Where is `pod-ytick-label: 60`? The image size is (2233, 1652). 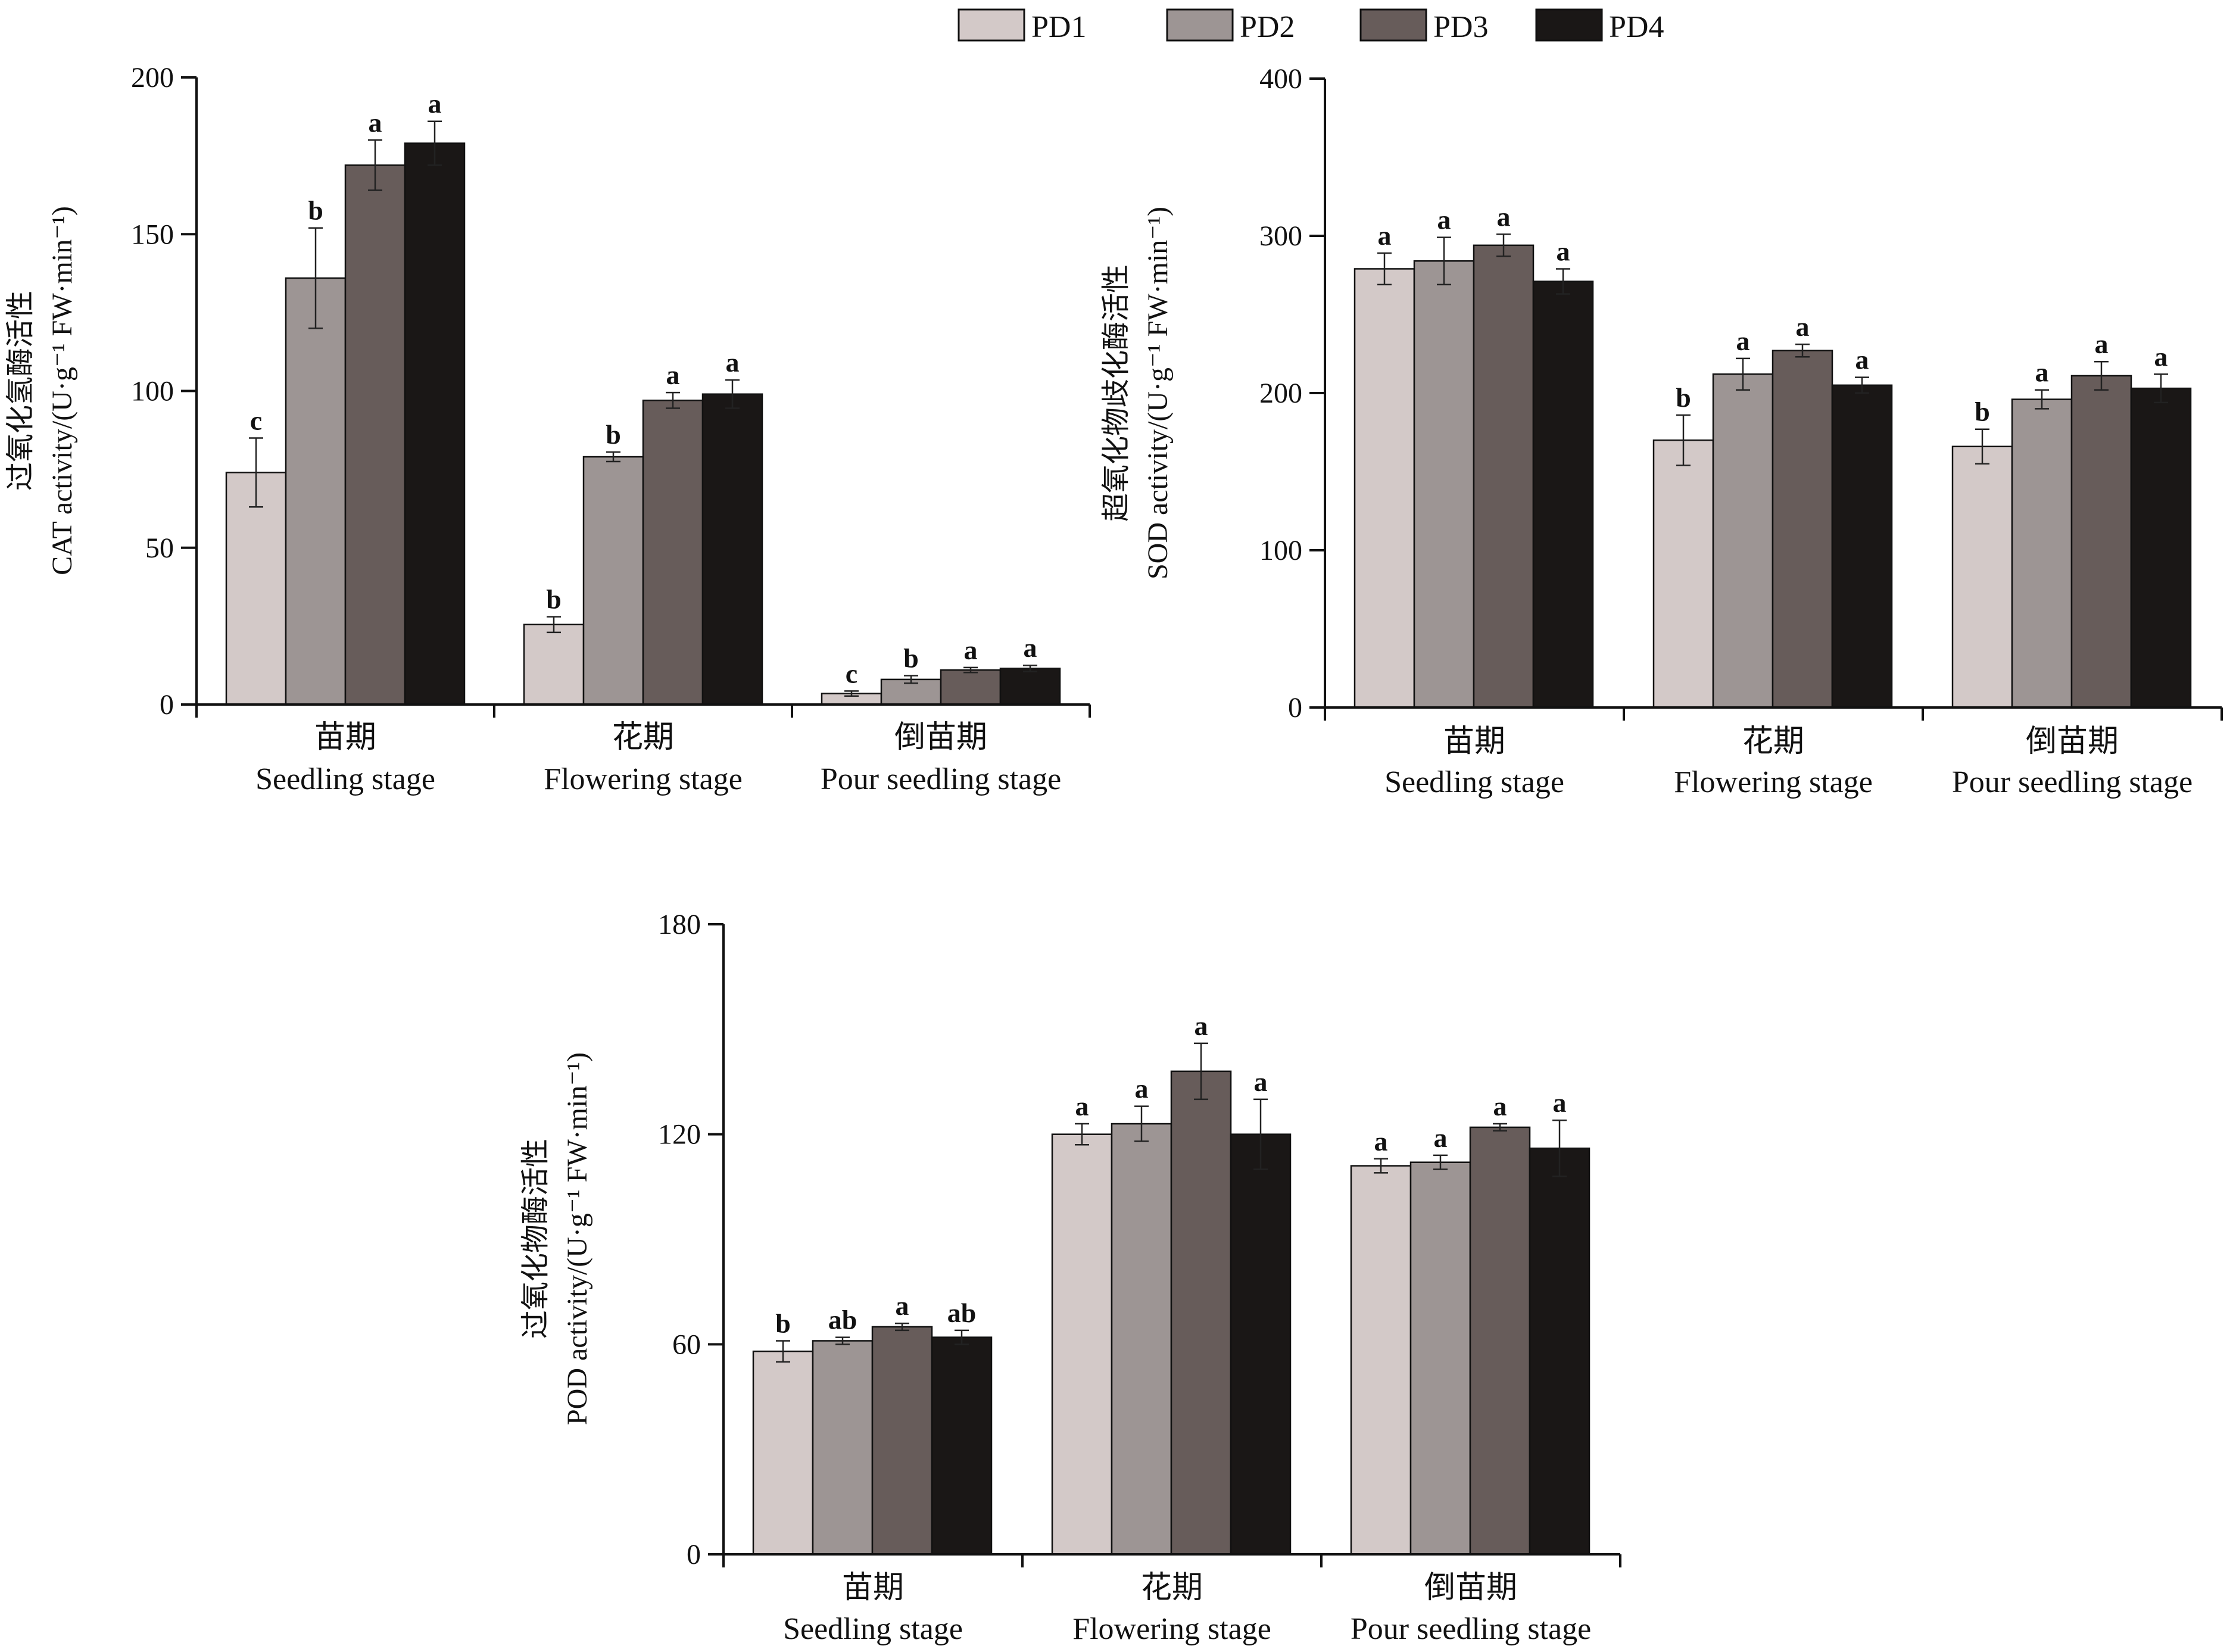 pod-ytick-label: 60 is located at coordinates (687, 1344).